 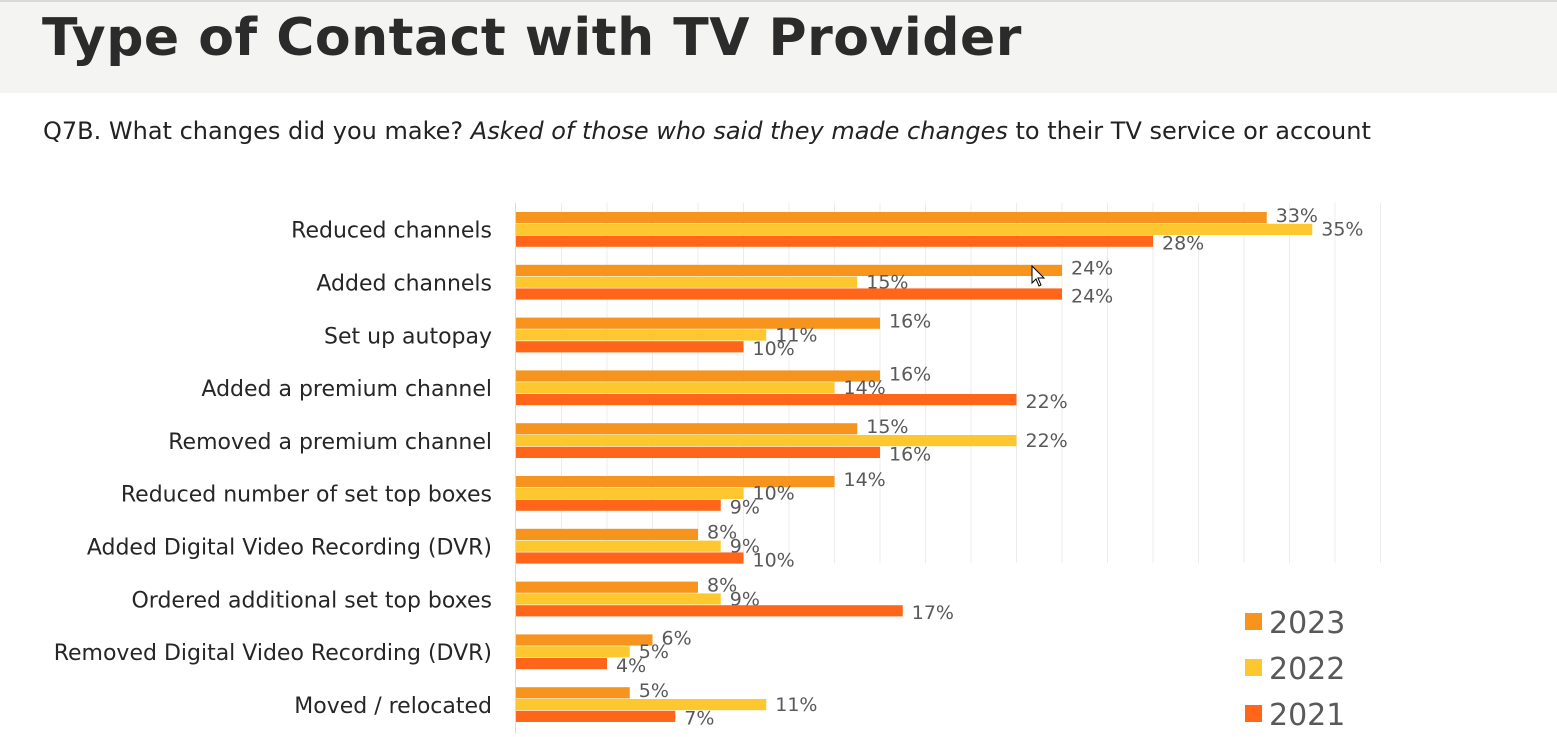 I want to click on legend-swatch-2021, so click(x=1253, y=713).